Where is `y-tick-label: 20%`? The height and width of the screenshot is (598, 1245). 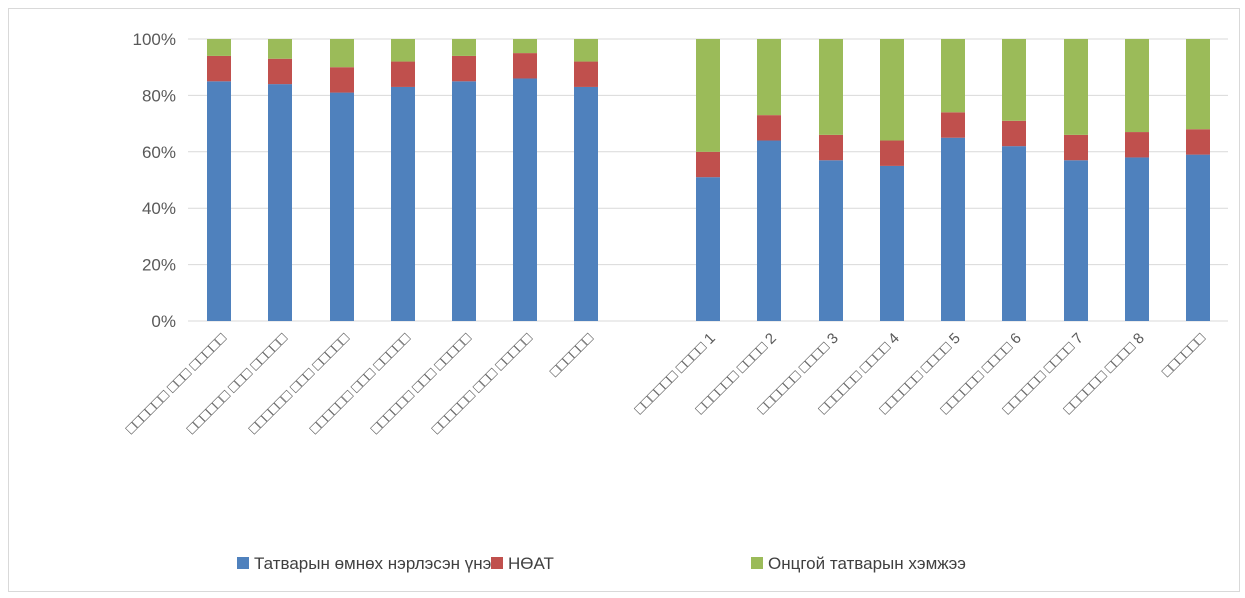
y-tick-label: 20% is located at coordinates (159, 265).